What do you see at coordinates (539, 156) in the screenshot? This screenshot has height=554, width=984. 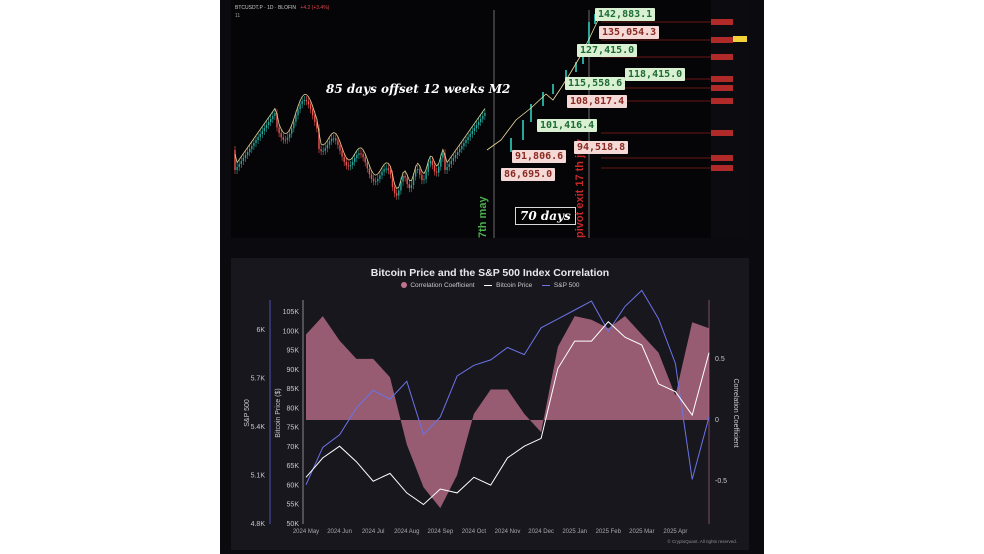 I see `price-label: 91,806.6` at bounding box center [539, 156].